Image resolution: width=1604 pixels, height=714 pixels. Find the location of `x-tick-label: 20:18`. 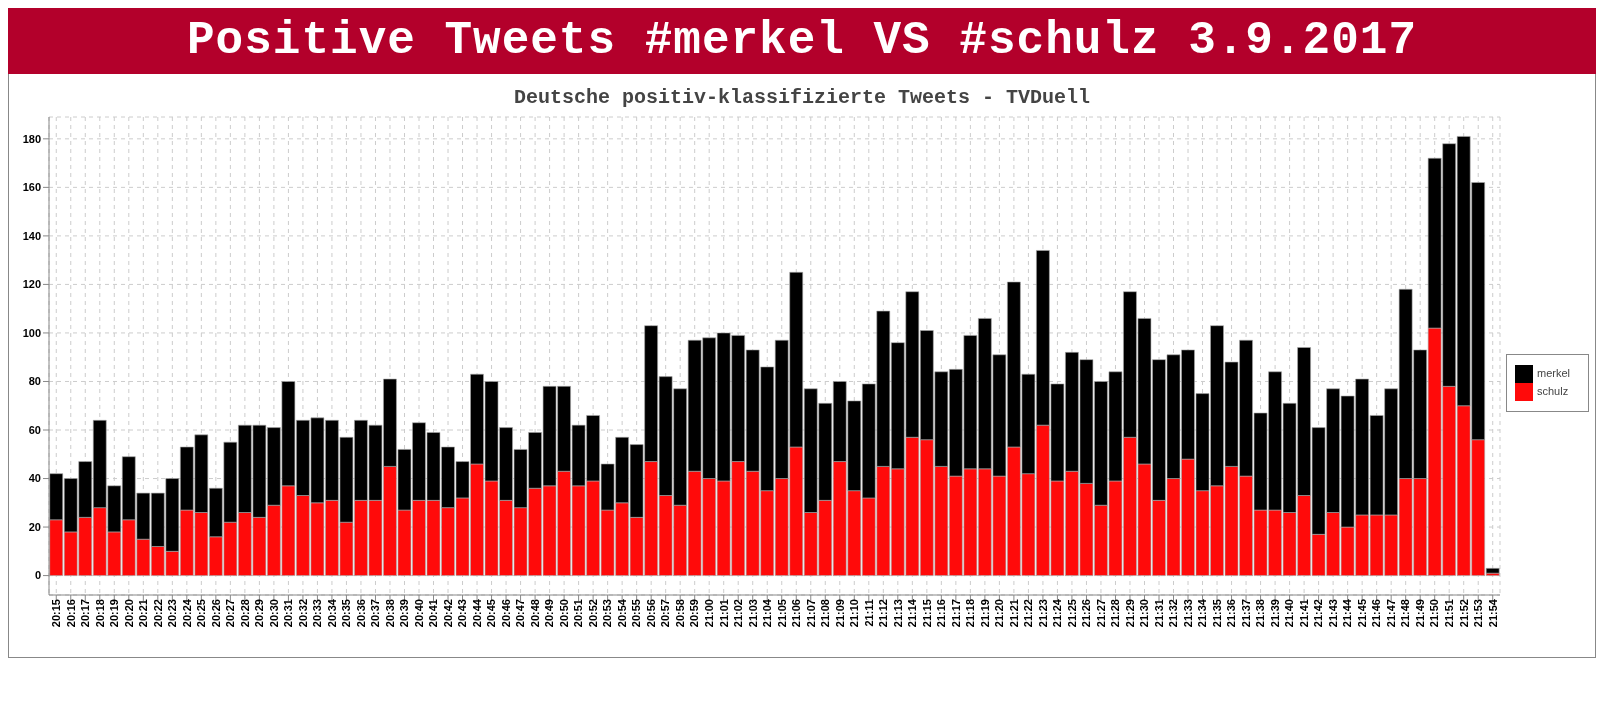

x-tick-label: 20:18 is located at coordinates (99, 613).